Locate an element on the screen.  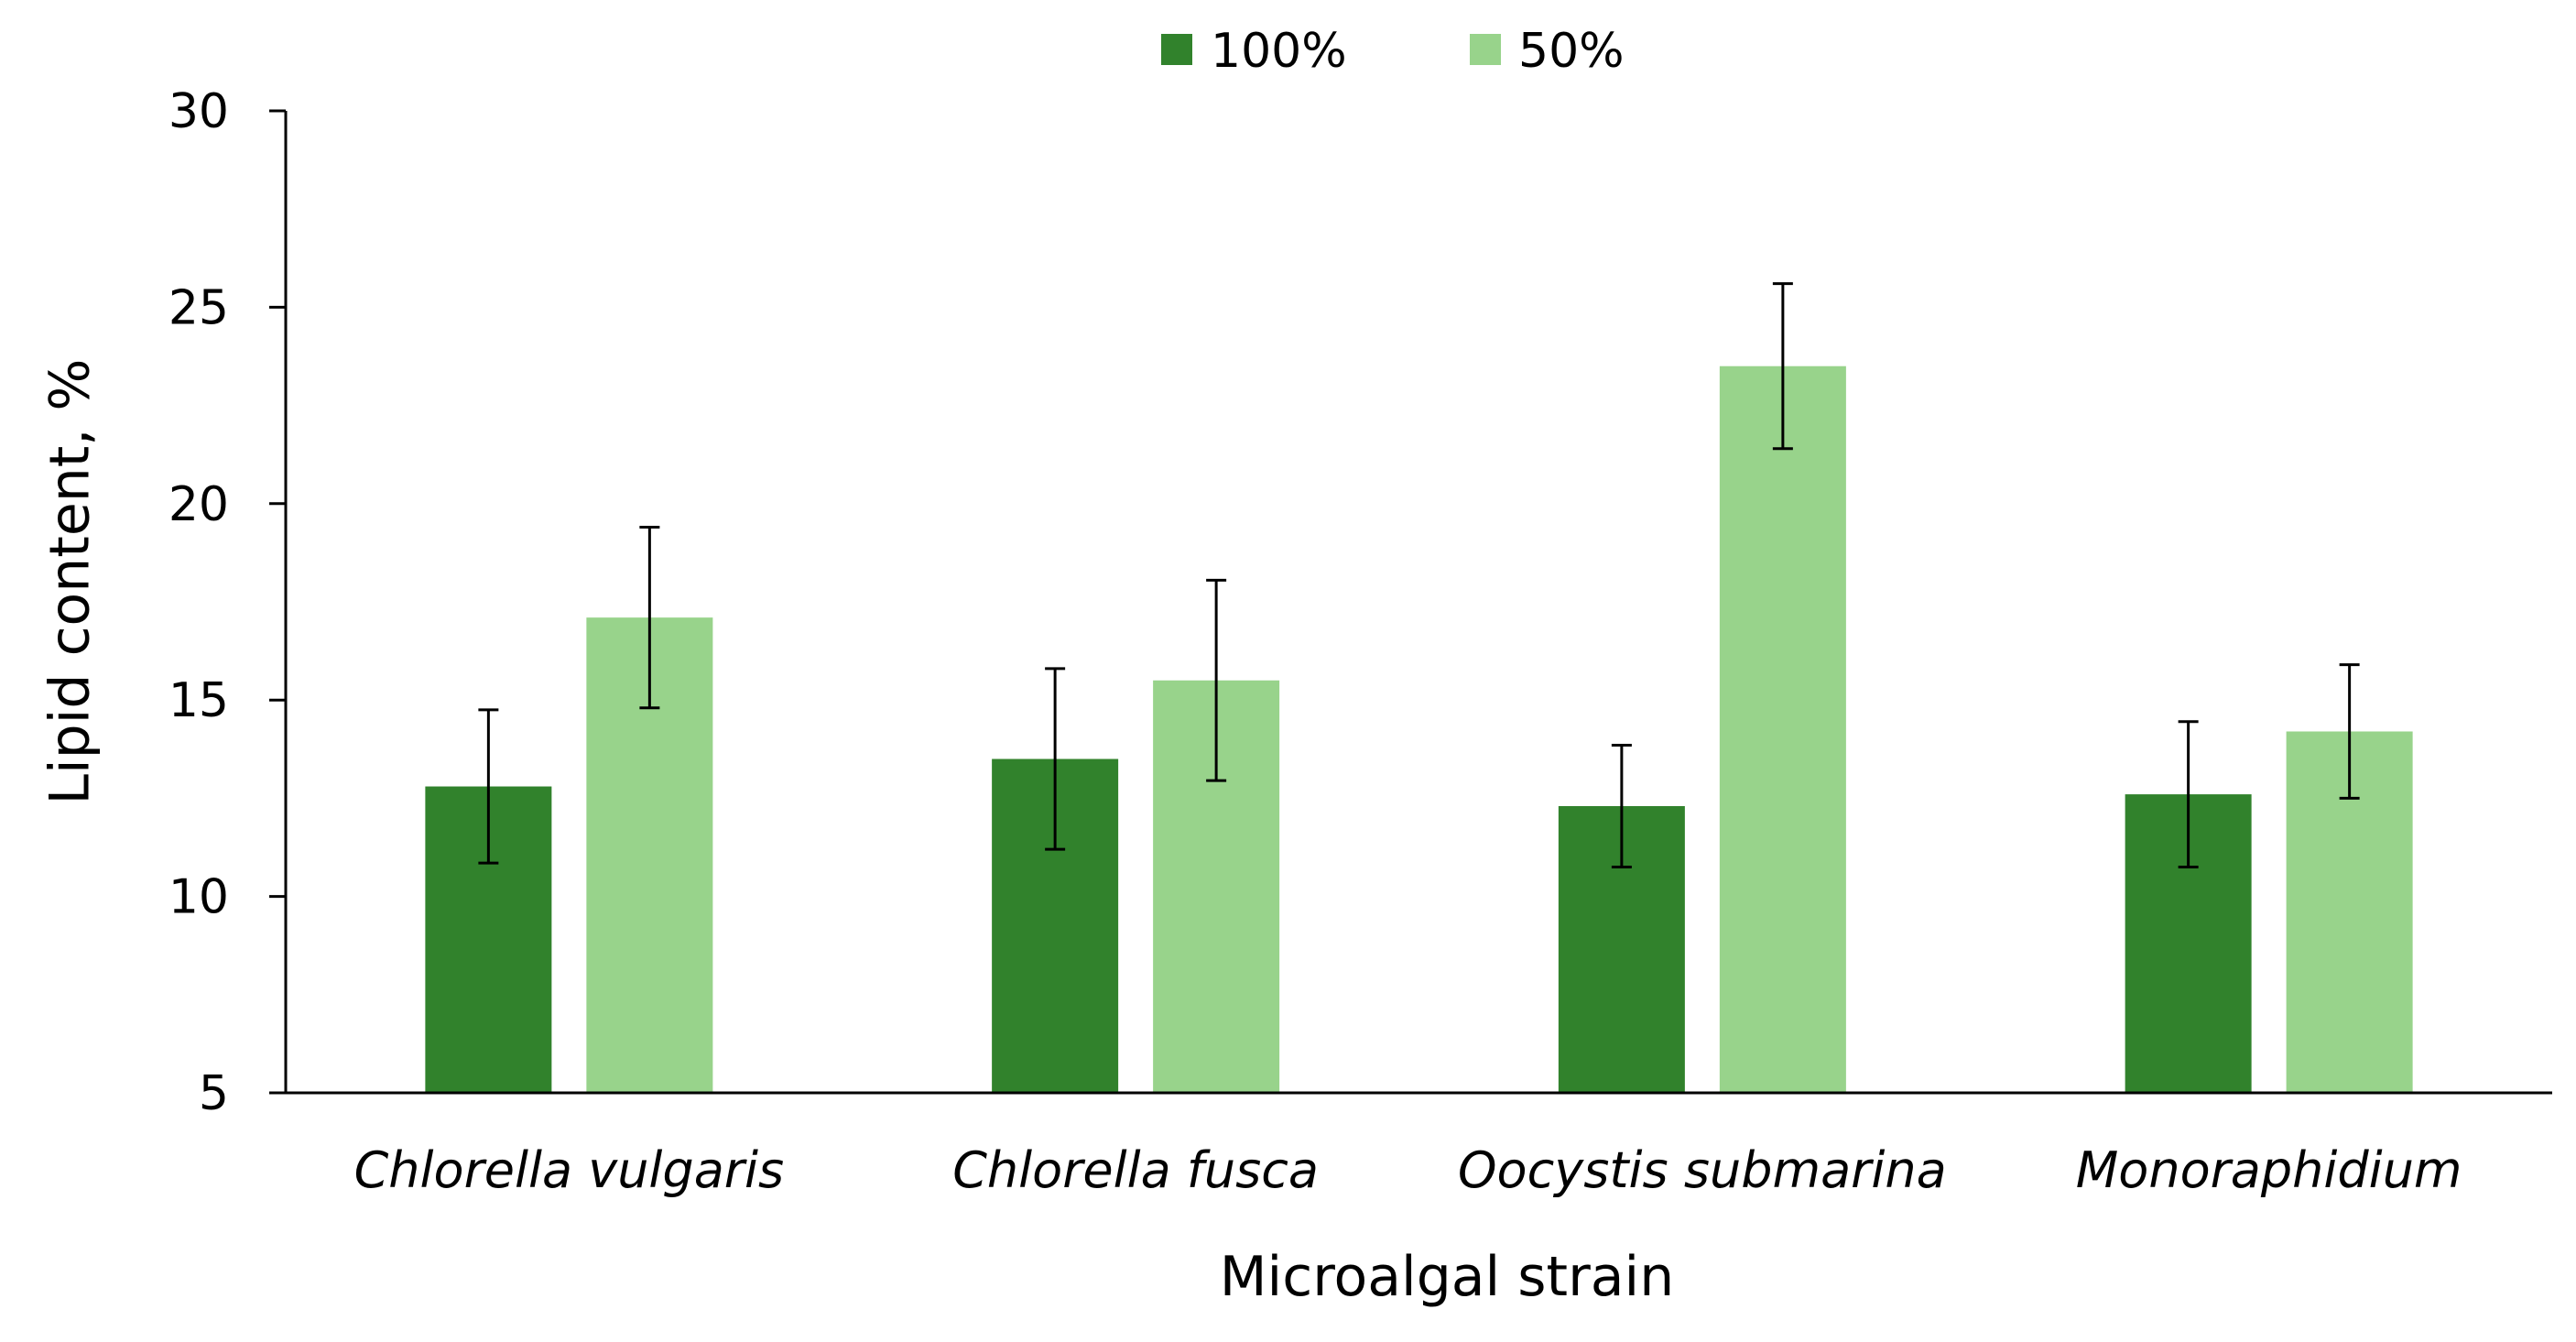
y-axis-title: Lipid content, % is located at coordinates (70, 582).